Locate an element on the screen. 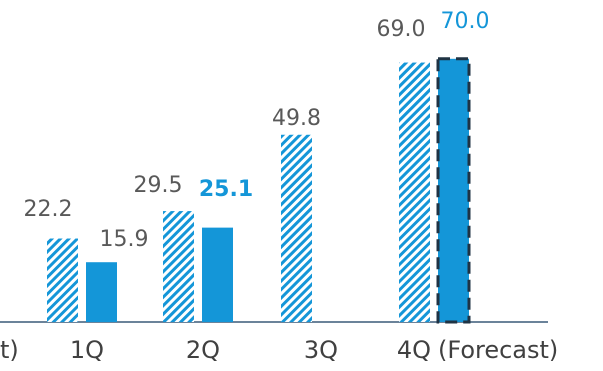  solid-bar-2q is located at coordinates (217, 274).